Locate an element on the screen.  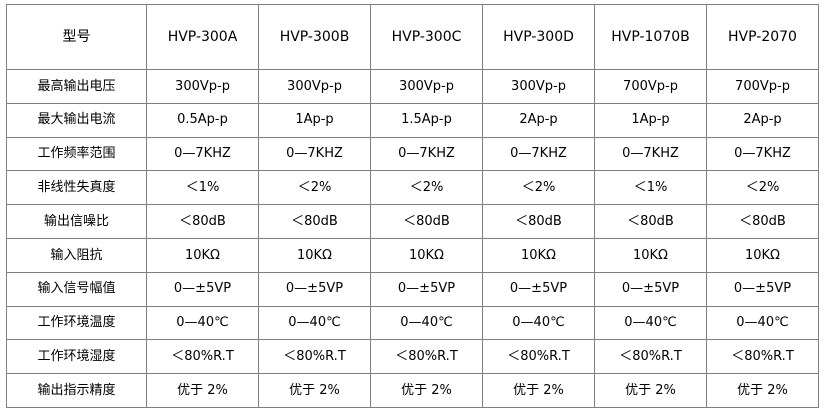
row-label-cell: 最大输出电流 is located at coordinates (76, 120).